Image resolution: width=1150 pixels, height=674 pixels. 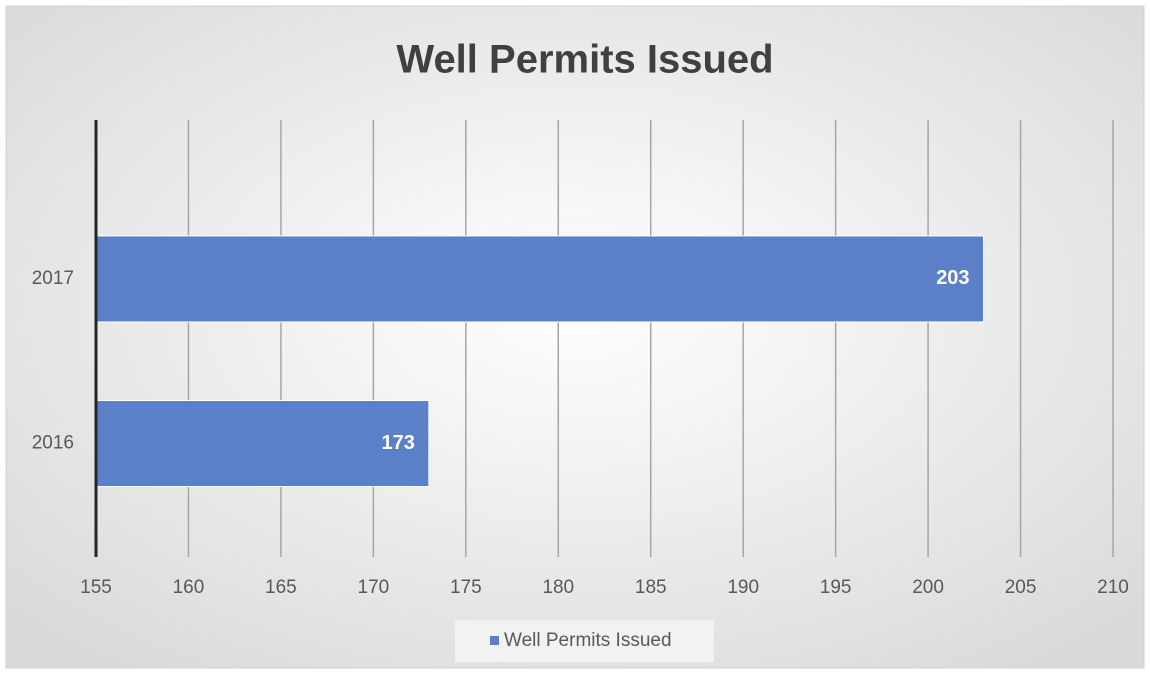 What do you see at coordinates (1113, 587) in the screenshot?
I see `x-tick-label: 210` at bounding box center [1113, 587].